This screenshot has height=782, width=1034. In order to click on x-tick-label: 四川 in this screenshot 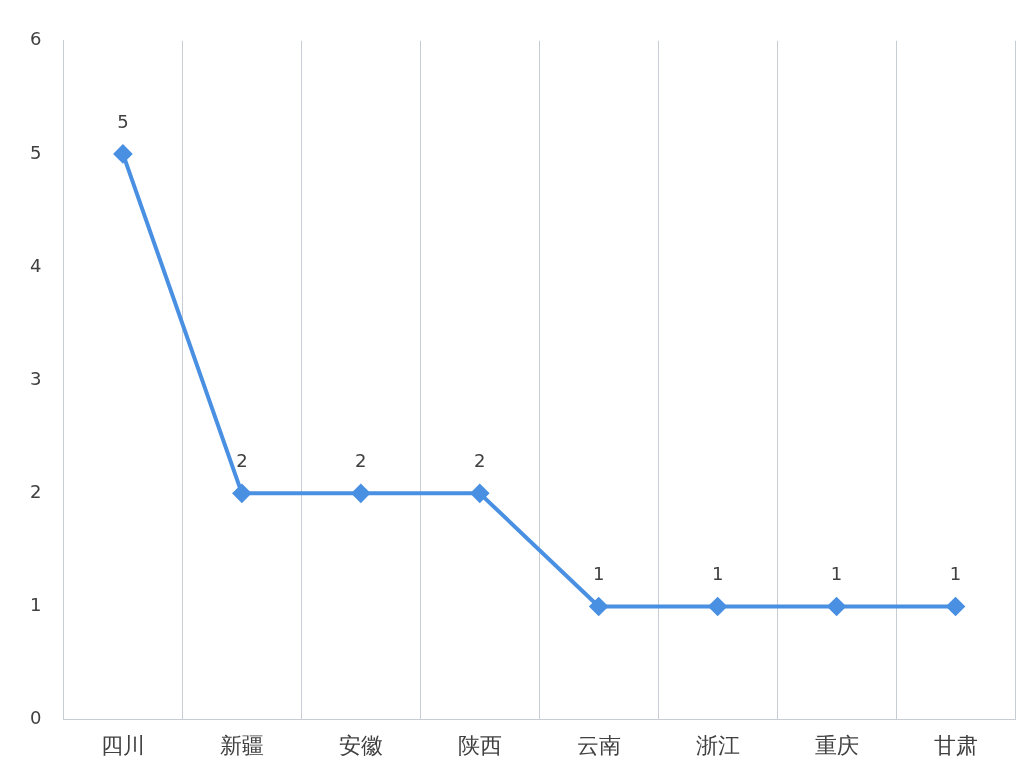, I will do `click(122, 745)`.